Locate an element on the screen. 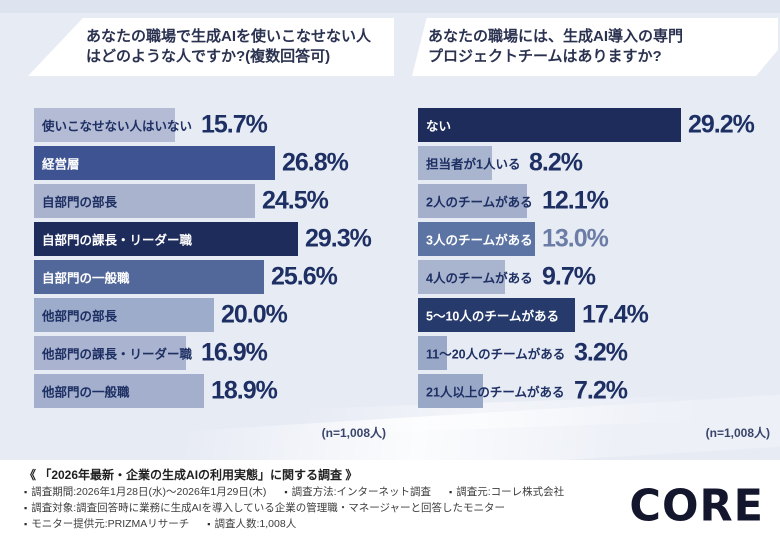 This screenshot has height=540, width=780. bar-row: ない 29.2% is located at coordinates (597, 125).